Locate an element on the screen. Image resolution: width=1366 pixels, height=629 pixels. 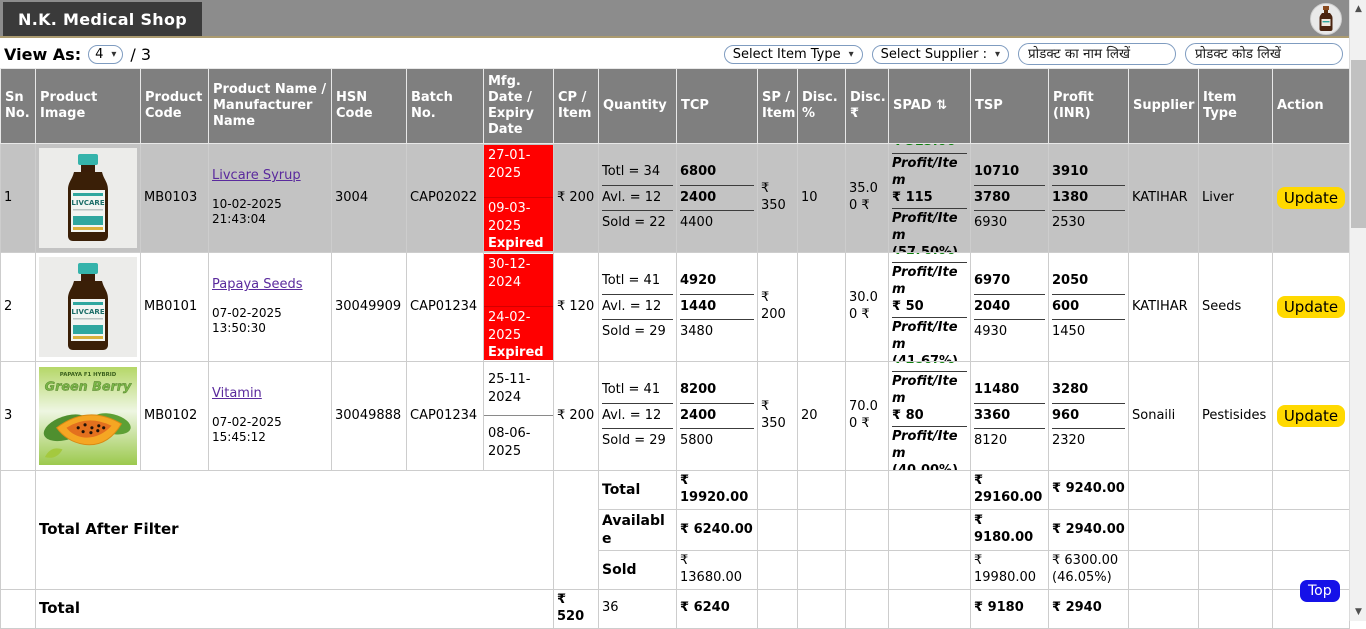
profit-per-item-value: ₹ 50 is located at coordinates (908, 306).